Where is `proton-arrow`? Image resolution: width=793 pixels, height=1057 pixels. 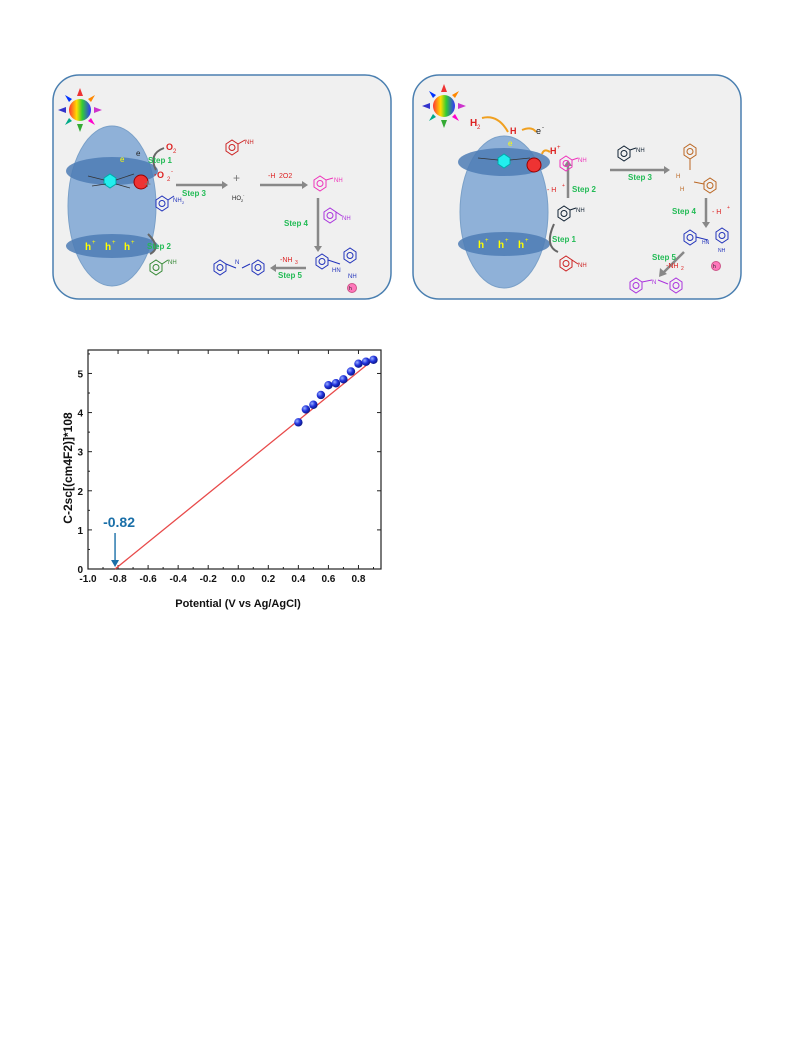 proton-arrow is located at coordinates (546, 152).